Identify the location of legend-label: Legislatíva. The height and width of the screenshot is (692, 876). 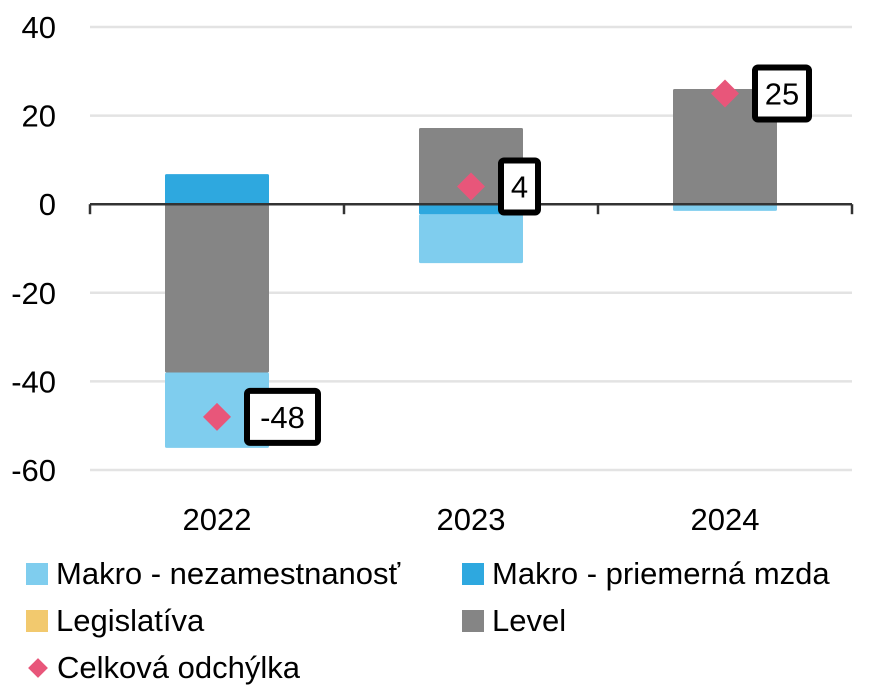
(130, 620).